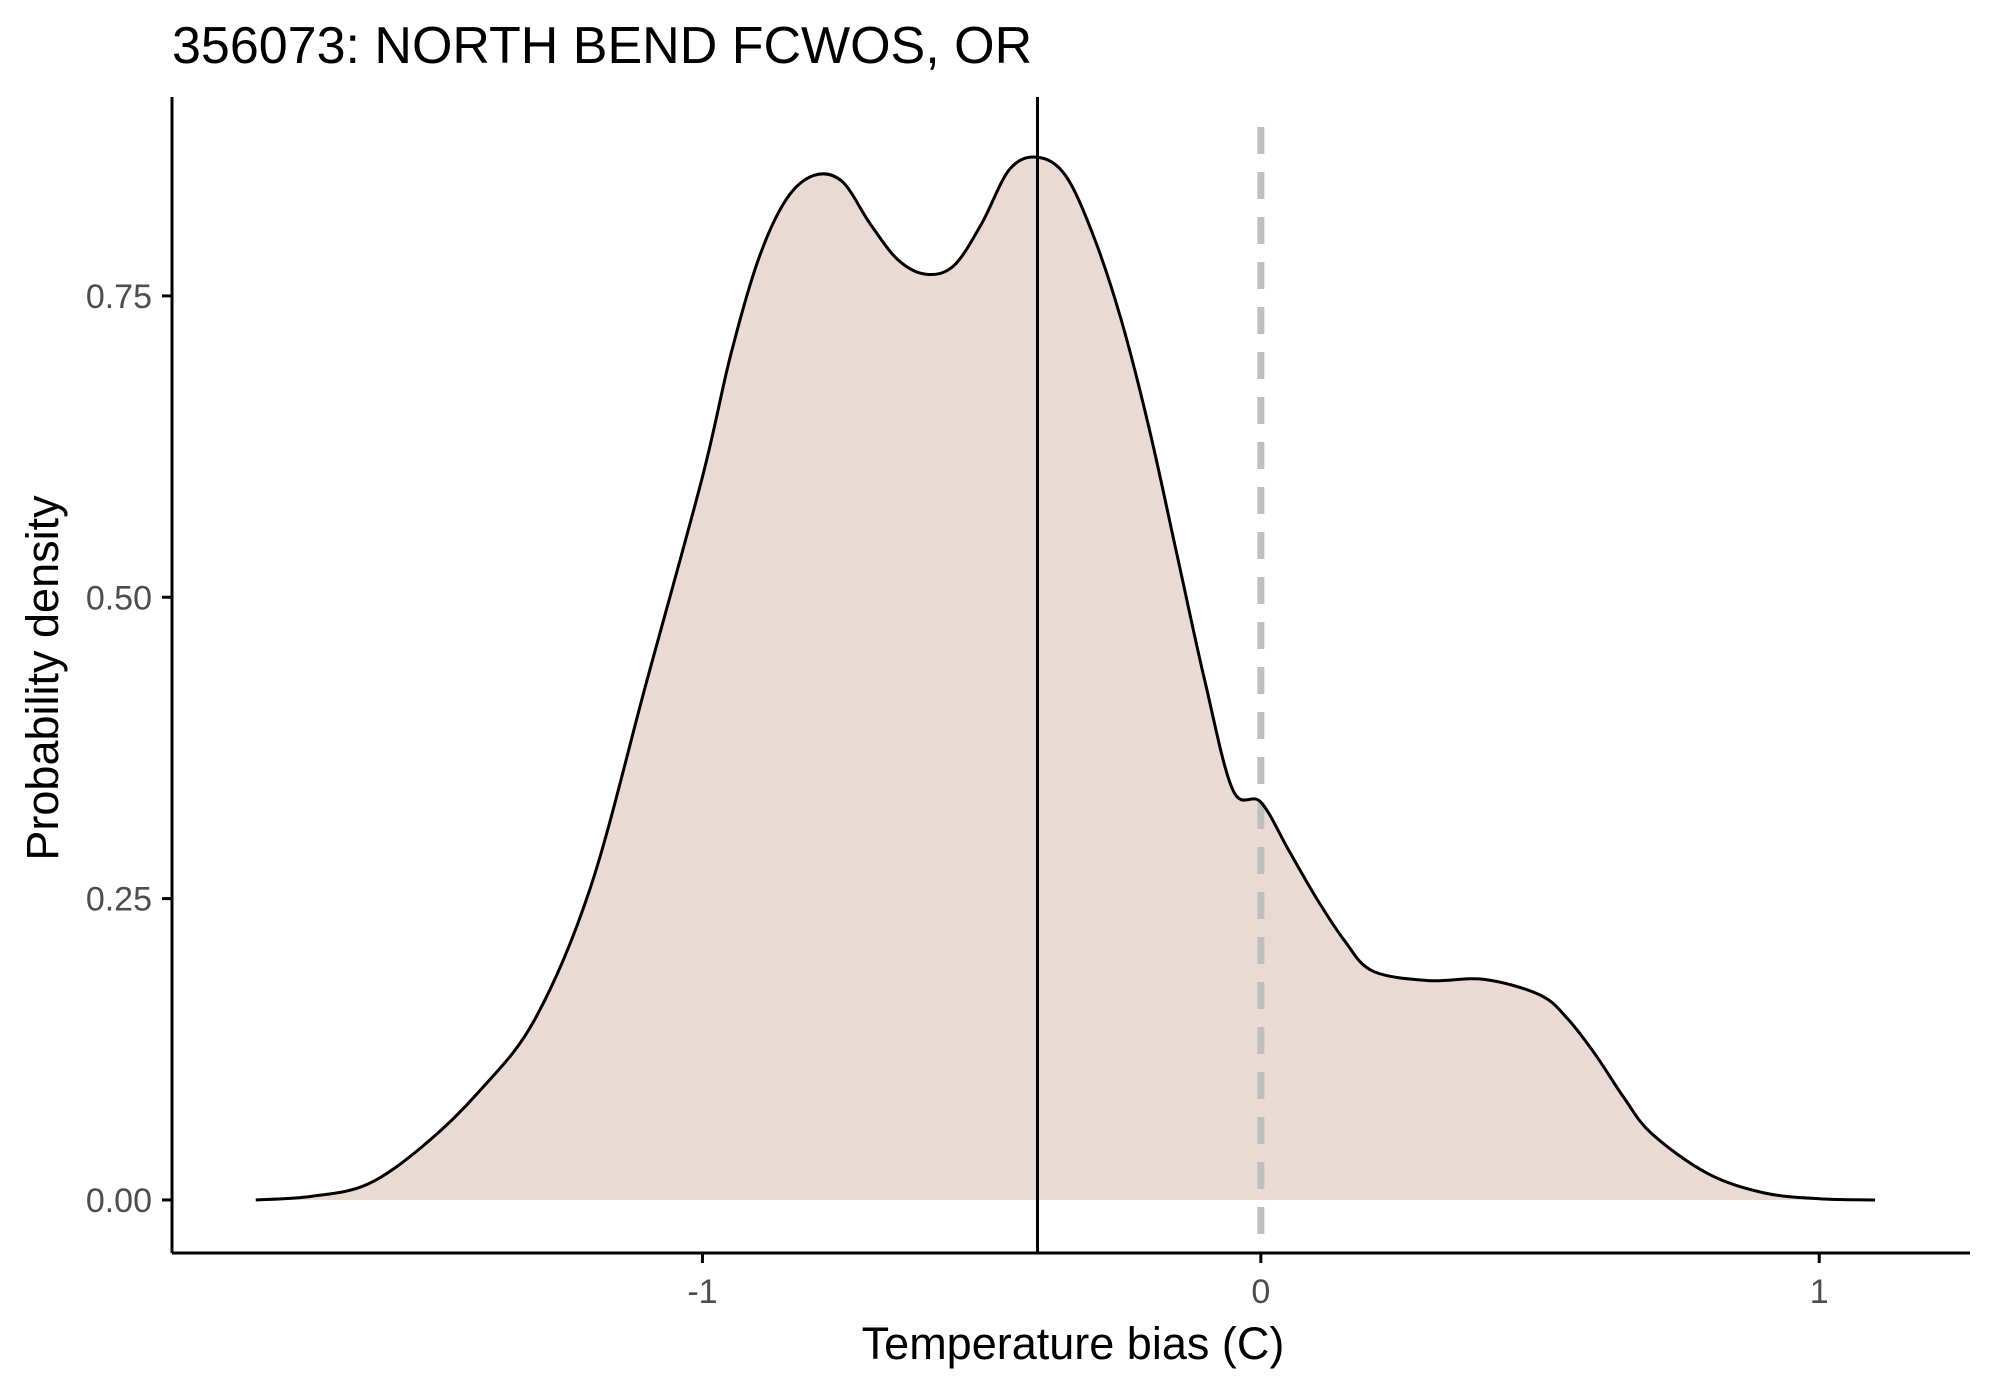  I want to click on x-axis-title: Temperature bias (C), so click(1073, 1343).